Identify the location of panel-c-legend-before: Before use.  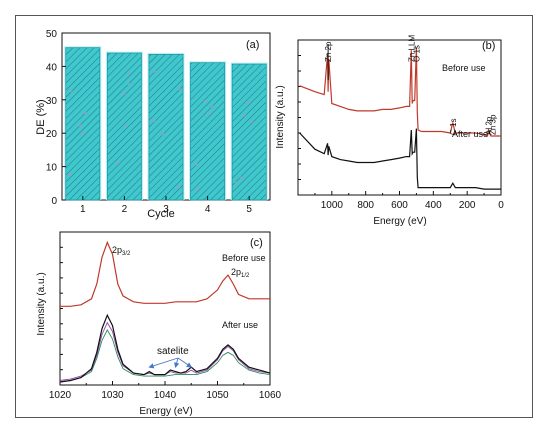
(244, 258).